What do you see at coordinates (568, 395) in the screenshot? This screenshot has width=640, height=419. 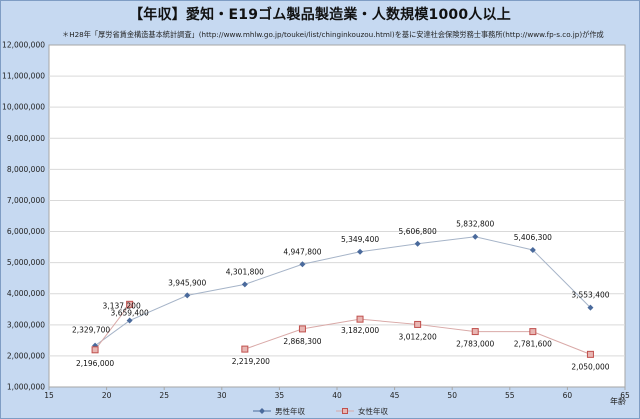 I see `x-tick-label: 60` at bounding box center [568, 395].